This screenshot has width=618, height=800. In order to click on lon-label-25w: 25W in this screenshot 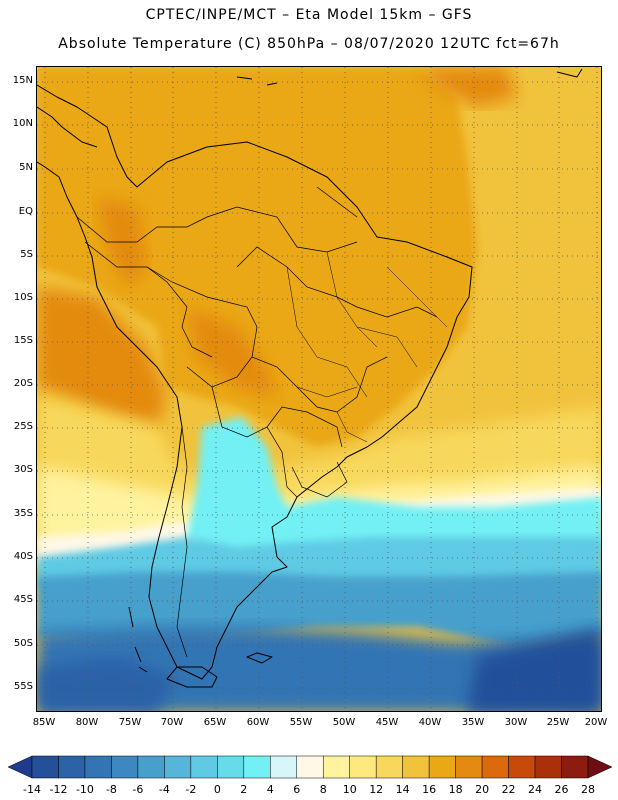, I will do `click(558, 722)`.